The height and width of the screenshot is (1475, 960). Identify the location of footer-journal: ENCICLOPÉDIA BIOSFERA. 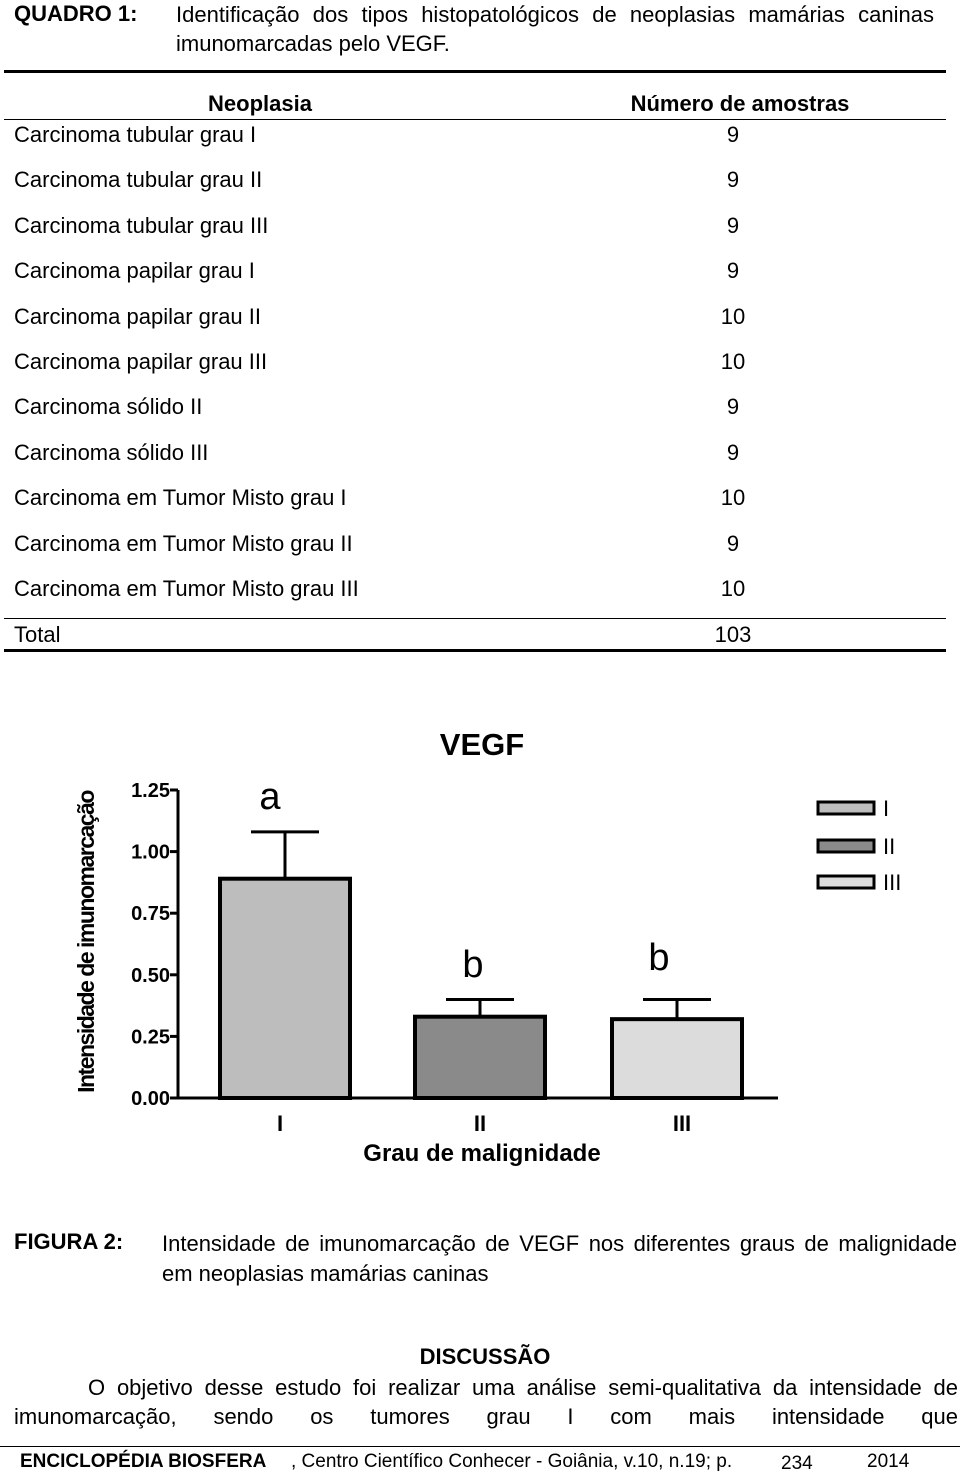
(143, 1461).